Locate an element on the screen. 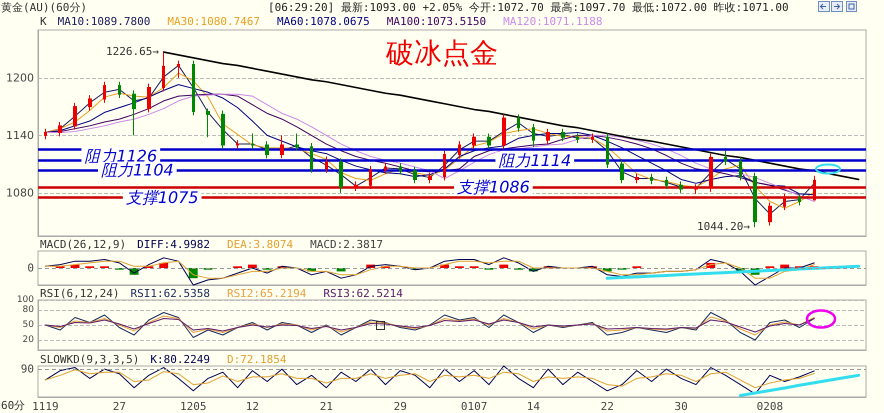 This screenshot has width=884, height=413. series-label: MACD:2.3817 is located at coordinates (347, 244).